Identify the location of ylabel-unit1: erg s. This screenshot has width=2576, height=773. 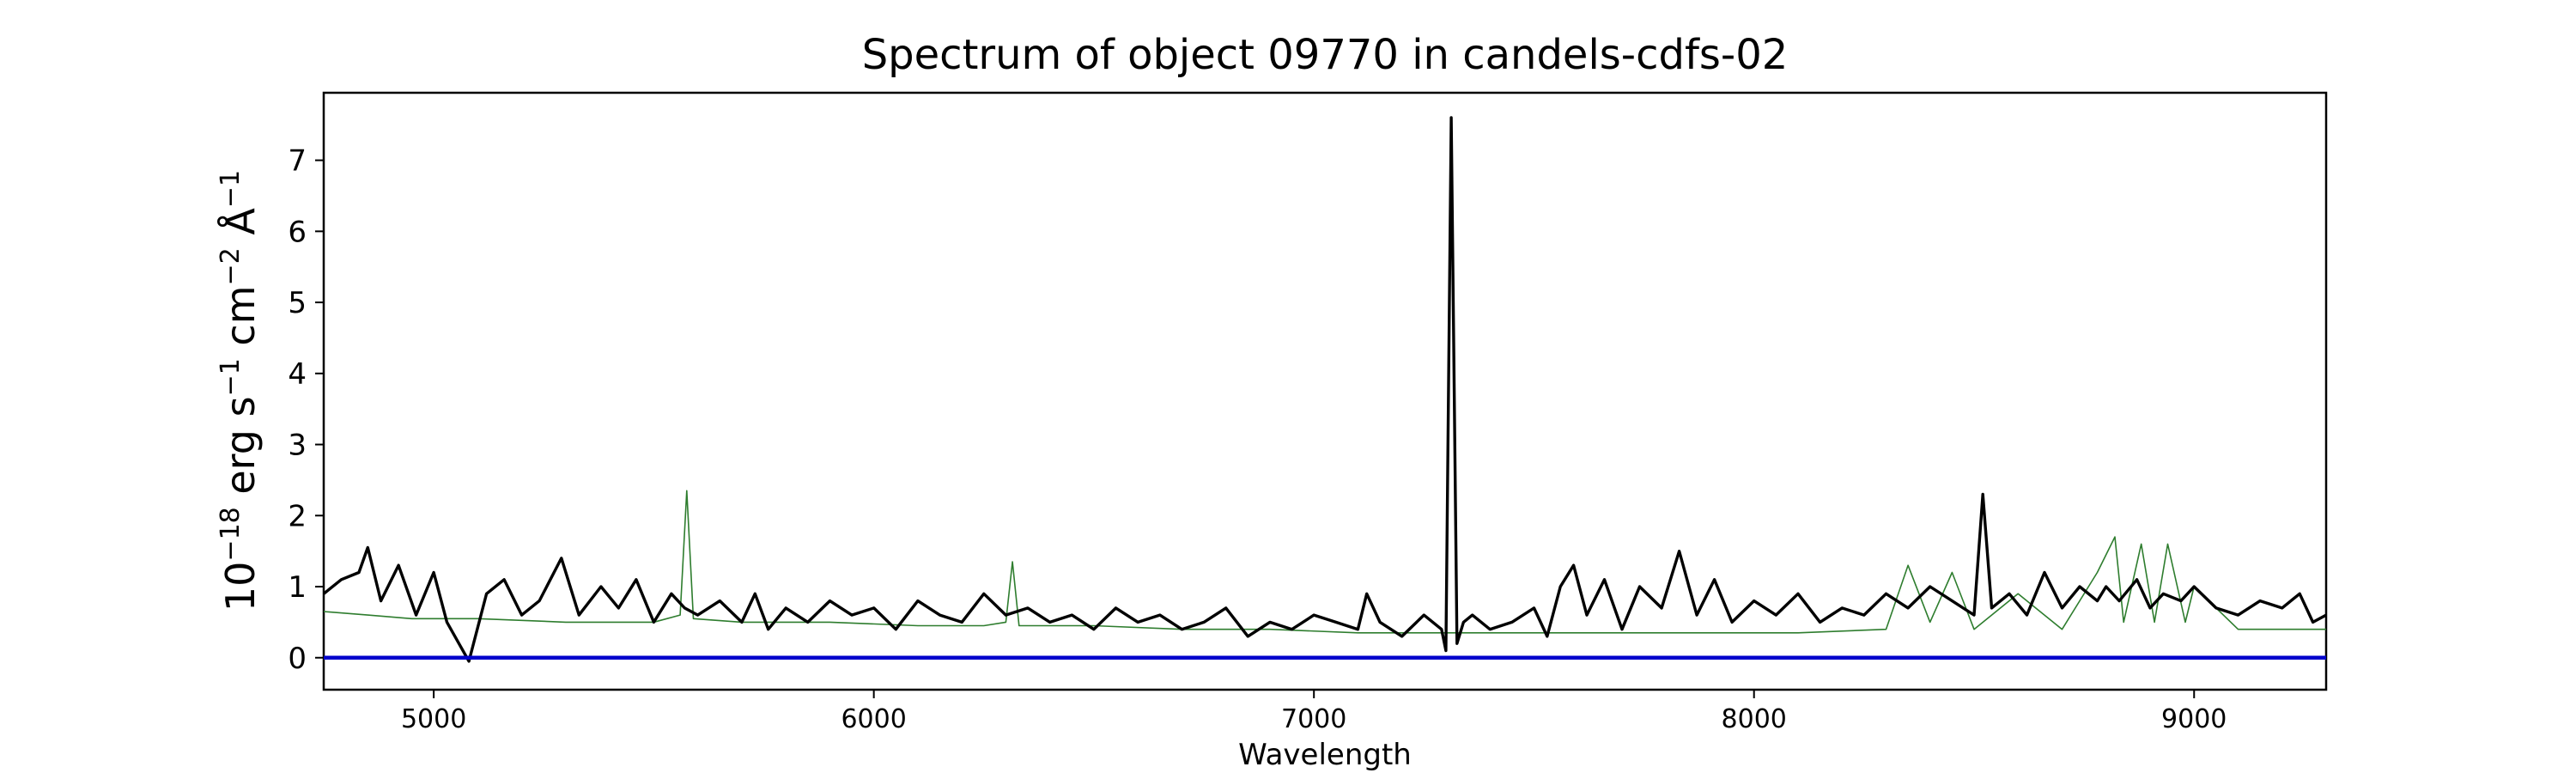
(240, 445).